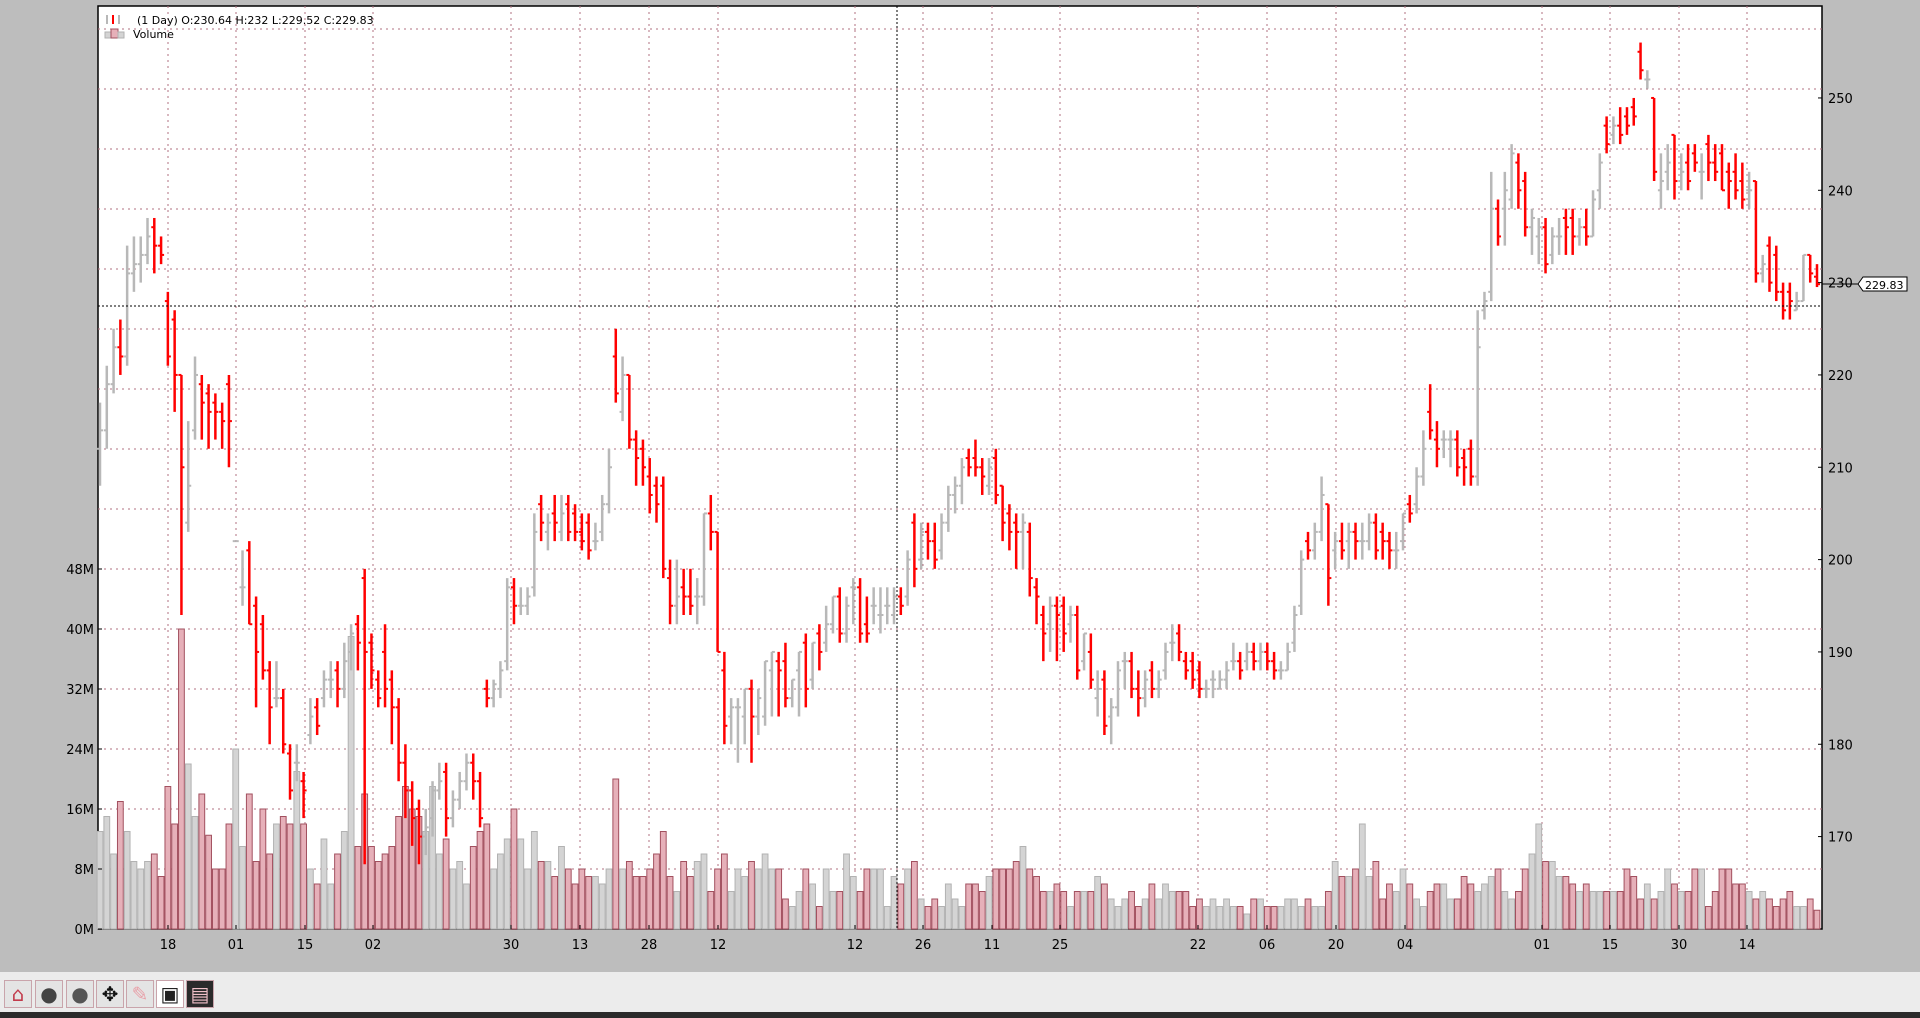 The height and width of the screenshot is (1018, 1920). Describe the element at coordinates (1840, 99) in the screenshot. I see `price-tick-label: 250` at that location.